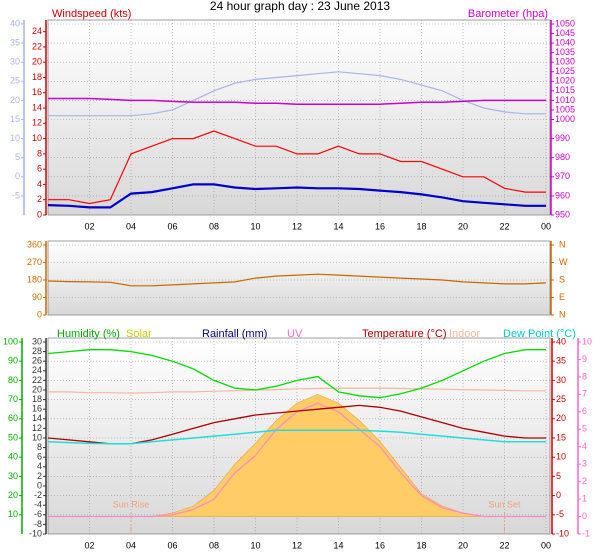 Image resolution: width=600 pixels, height=555 pixels. I want to click on y-tick-label: W, so click(563, 262).